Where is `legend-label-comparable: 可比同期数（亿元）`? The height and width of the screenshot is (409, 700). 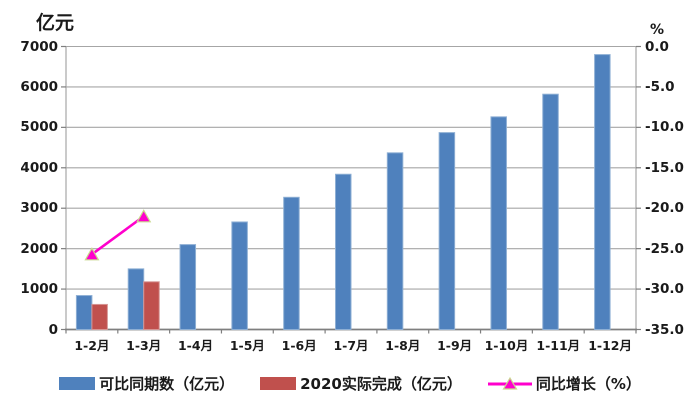
legend-label-comparable: 可比同期数（亿元） is located at coordinates (167, 383).